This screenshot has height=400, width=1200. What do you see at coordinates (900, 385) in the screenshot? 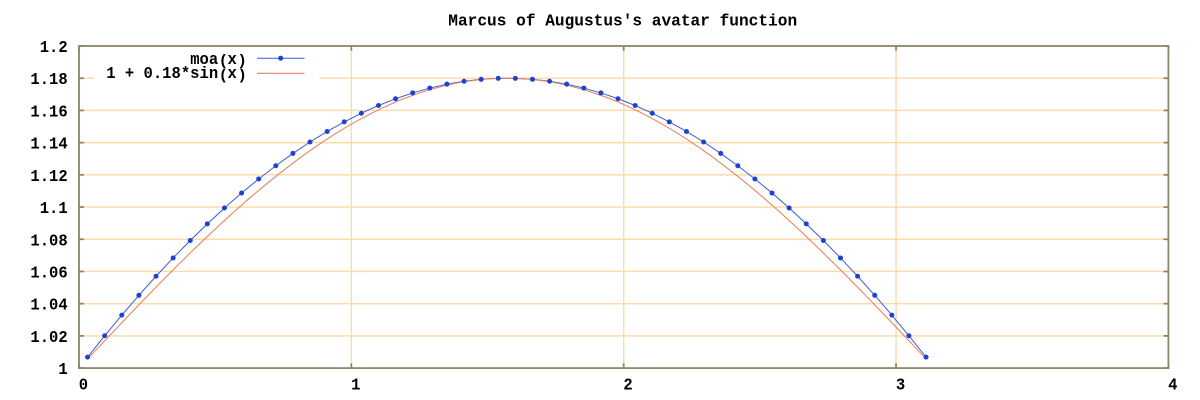
I see `svg-text: 3` at bounding box center [900, 385].